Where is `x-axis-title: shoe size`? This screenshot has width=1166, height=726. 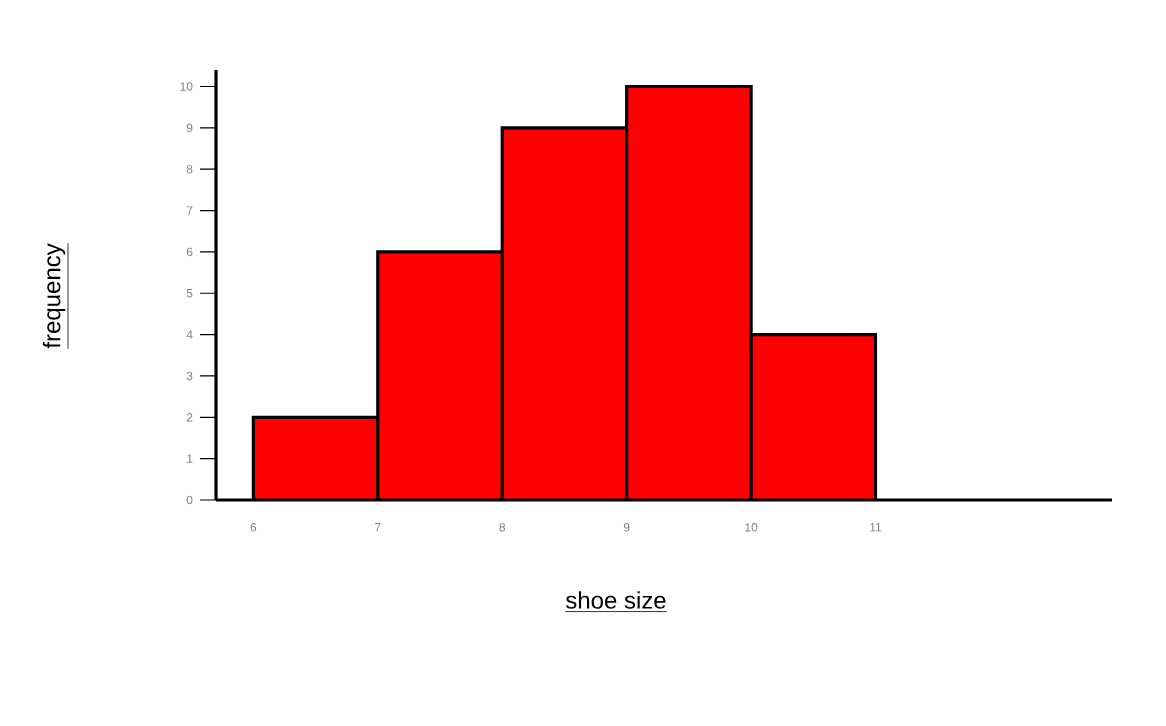 x-axis-title: shoe size is located at coordinates (615, 600).